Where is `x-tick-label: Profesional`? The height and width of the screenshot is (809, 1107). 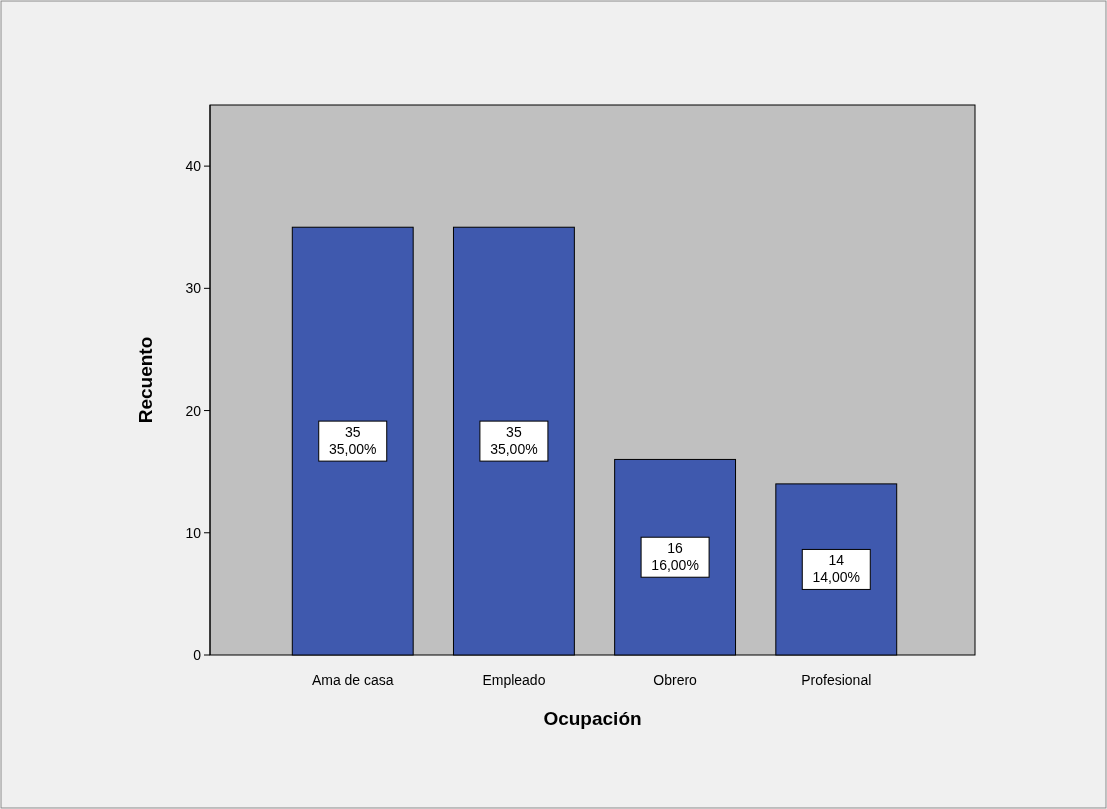
x-tick-label: Profesional is located at coordinates (836, 680).